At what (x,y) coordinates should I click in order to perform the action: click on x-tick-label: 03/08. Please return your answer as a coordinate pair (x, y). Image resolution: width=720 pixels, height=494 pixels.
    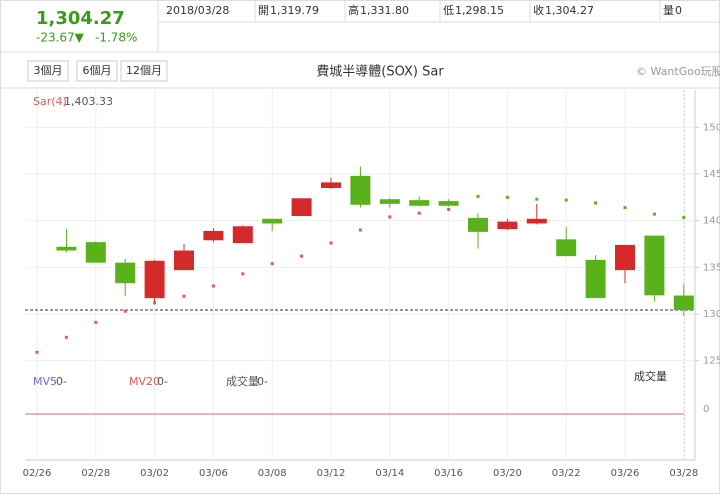
    Looking at the image, I should click on (272, 473).